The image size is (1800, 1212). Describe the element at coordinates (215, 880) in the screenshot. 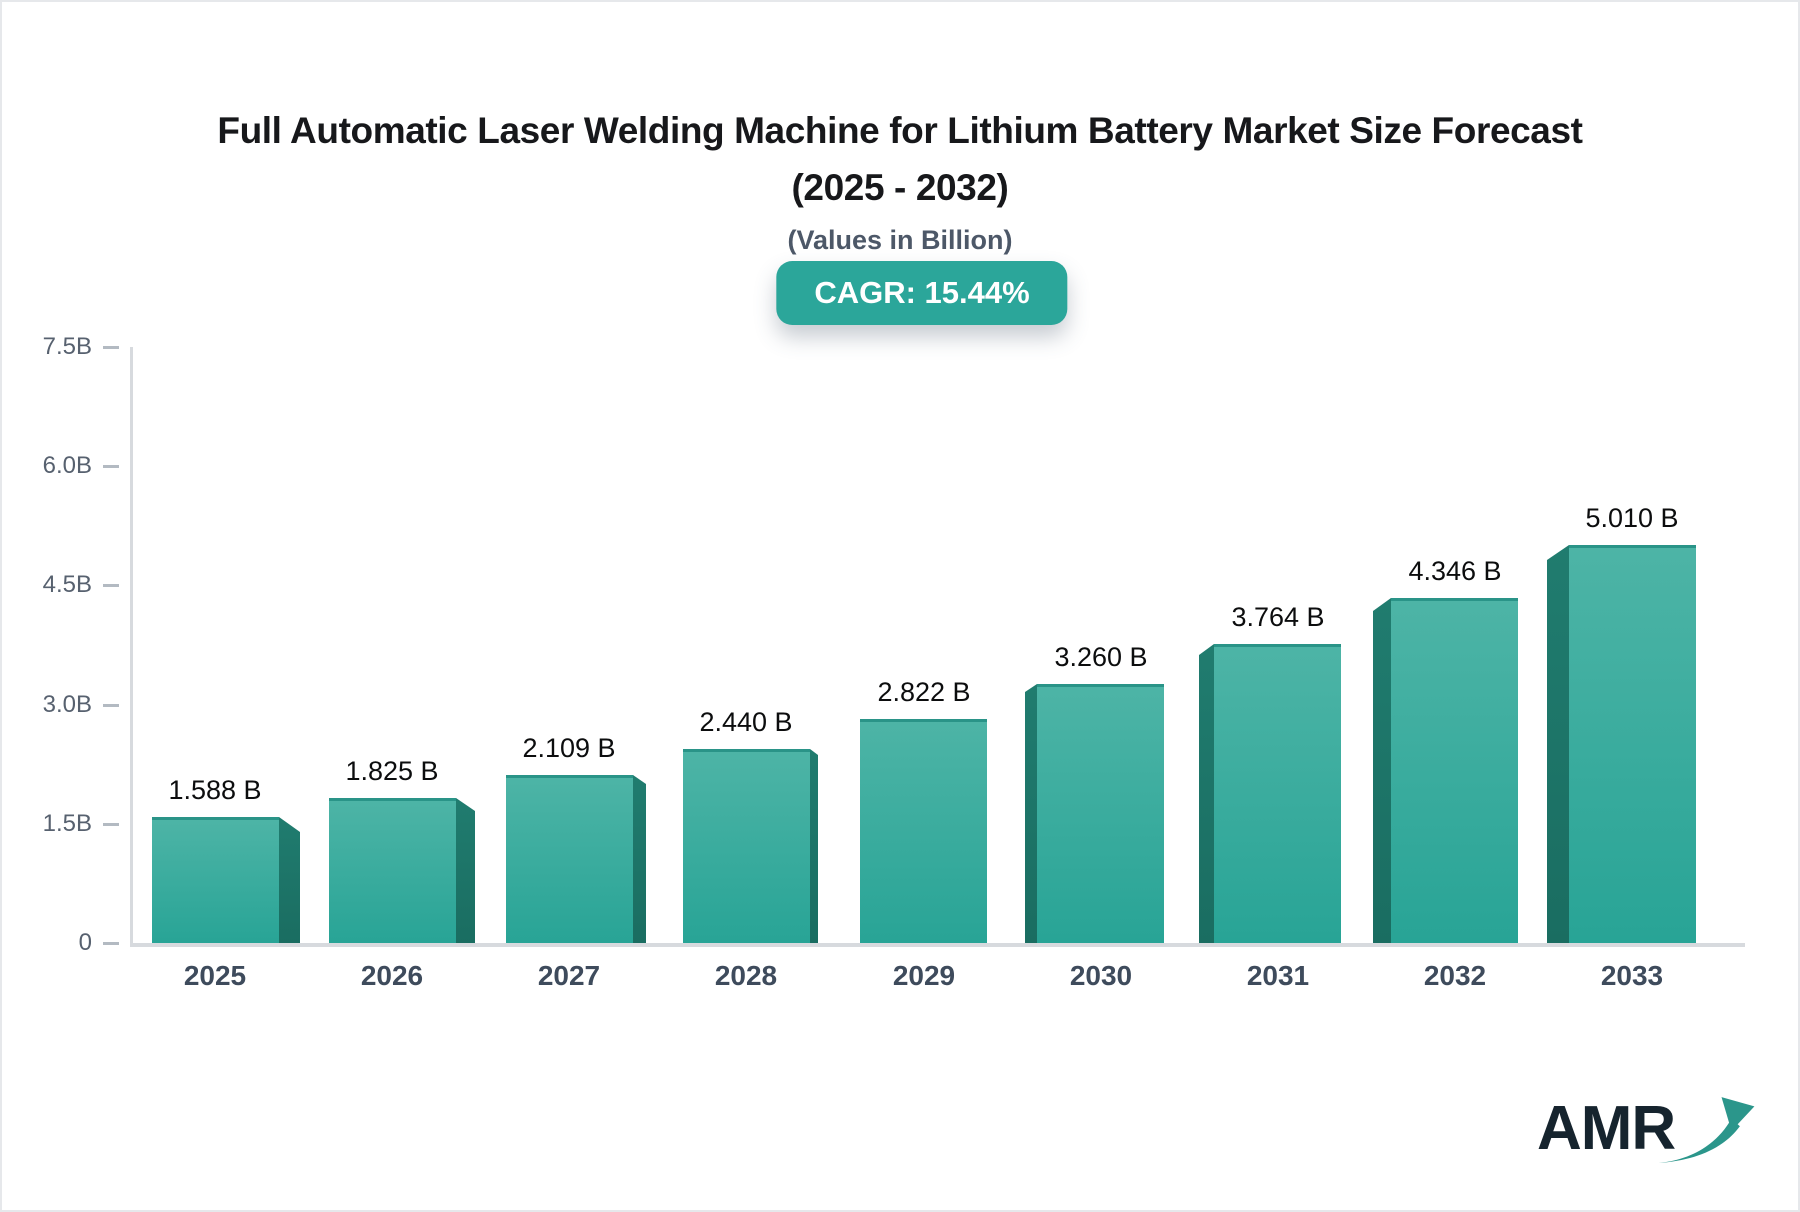

I see `bar-2025` at that location.